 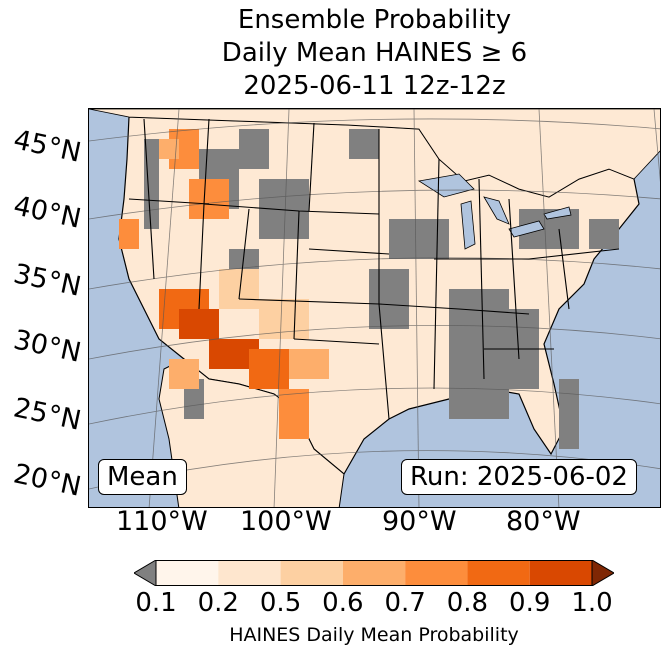 I want to click on colorbar-segments, so click(x=374, y=573).